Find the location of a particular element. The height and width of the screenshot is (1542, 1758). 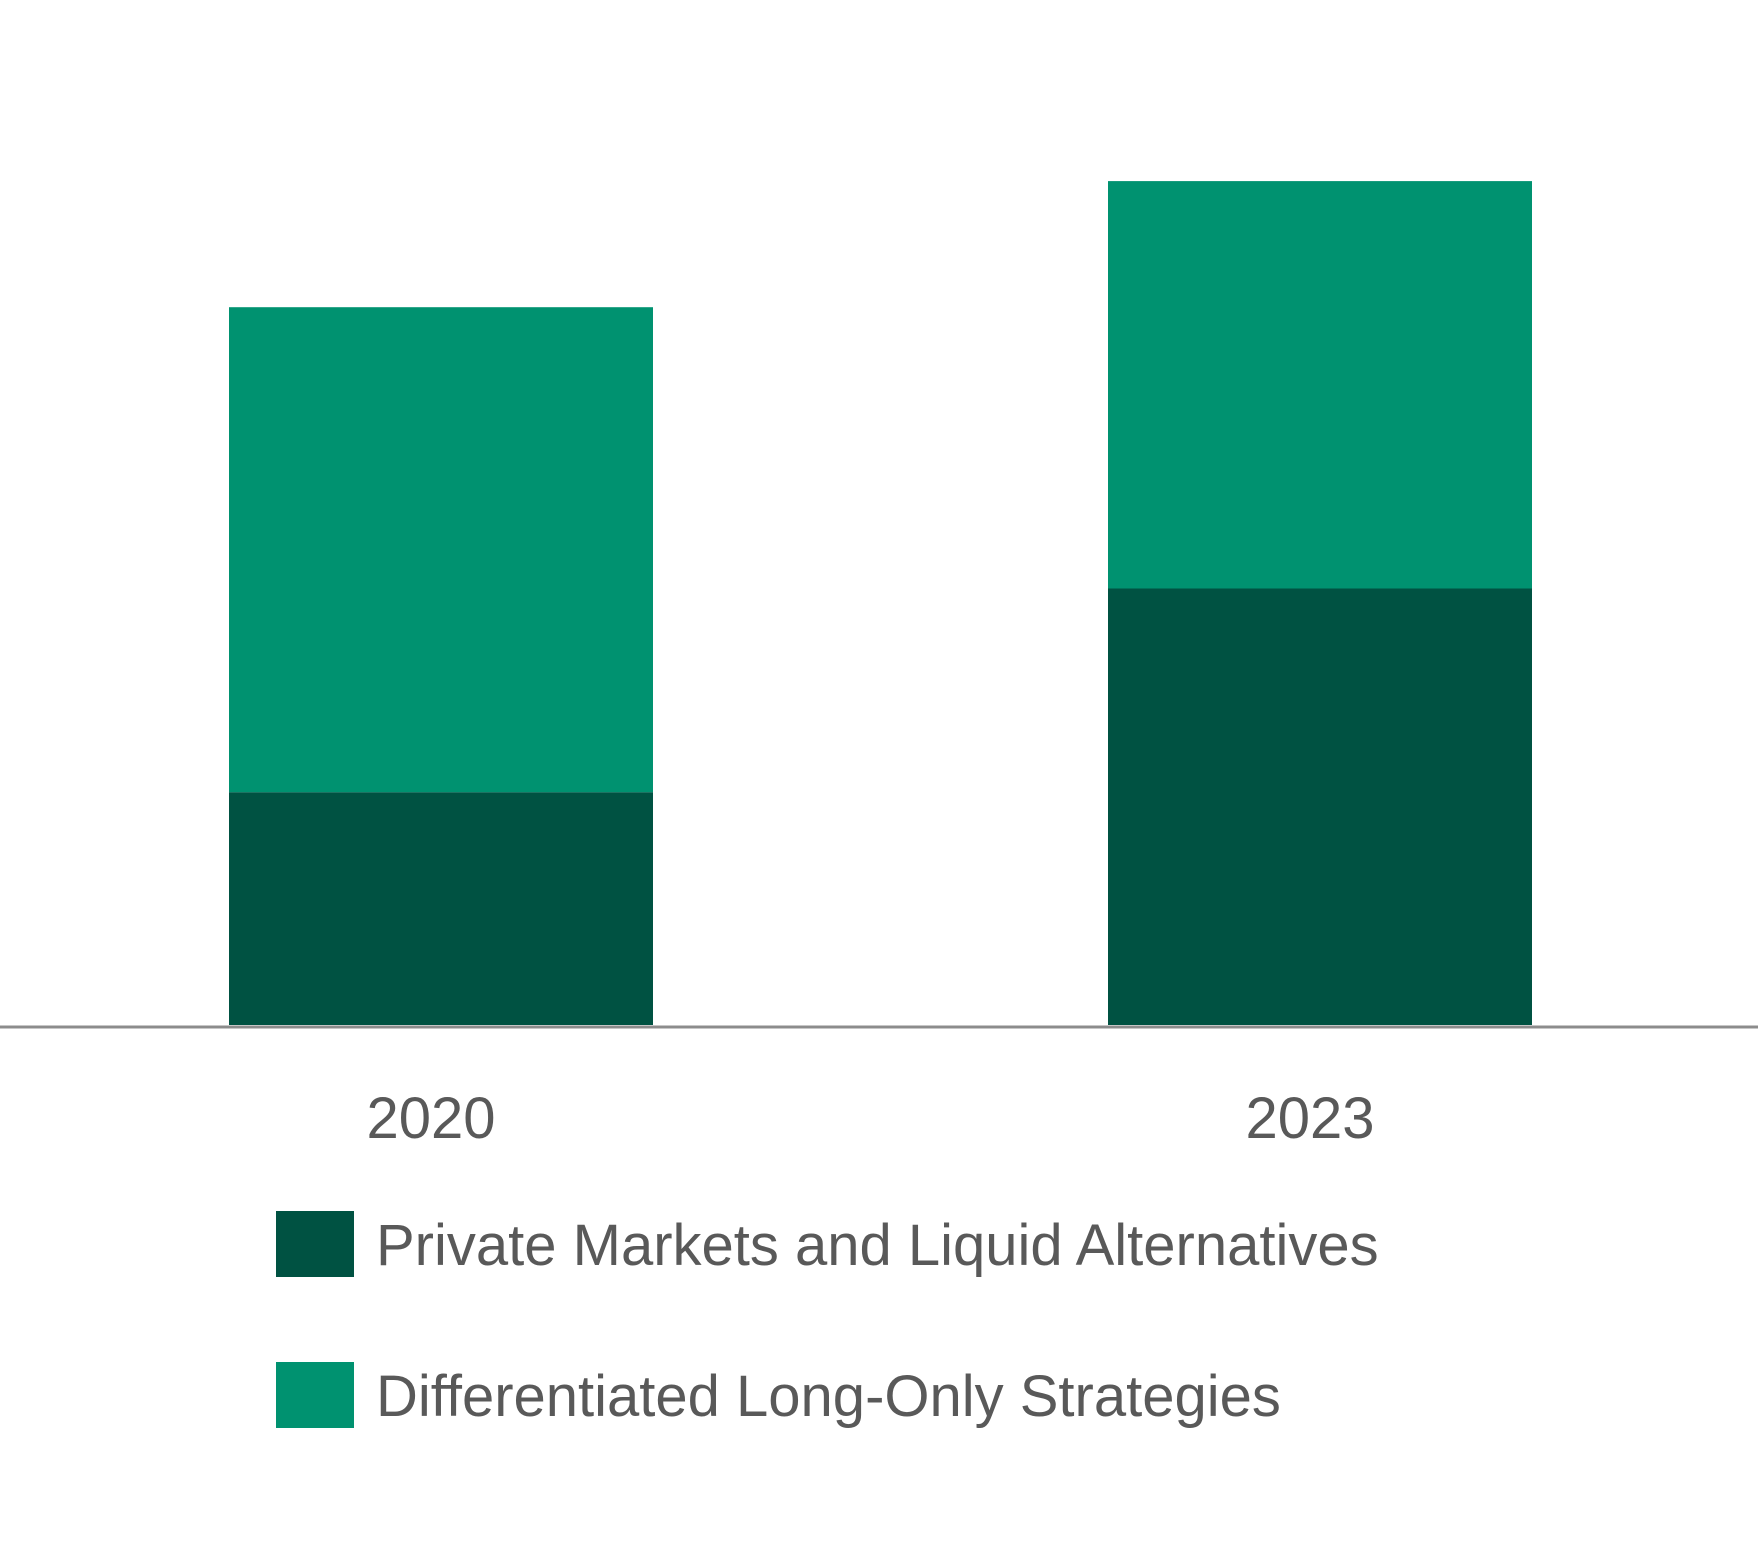

legend-label-1: Private Markets and Liquid Alternatives is located at coordinates (877, 1245).